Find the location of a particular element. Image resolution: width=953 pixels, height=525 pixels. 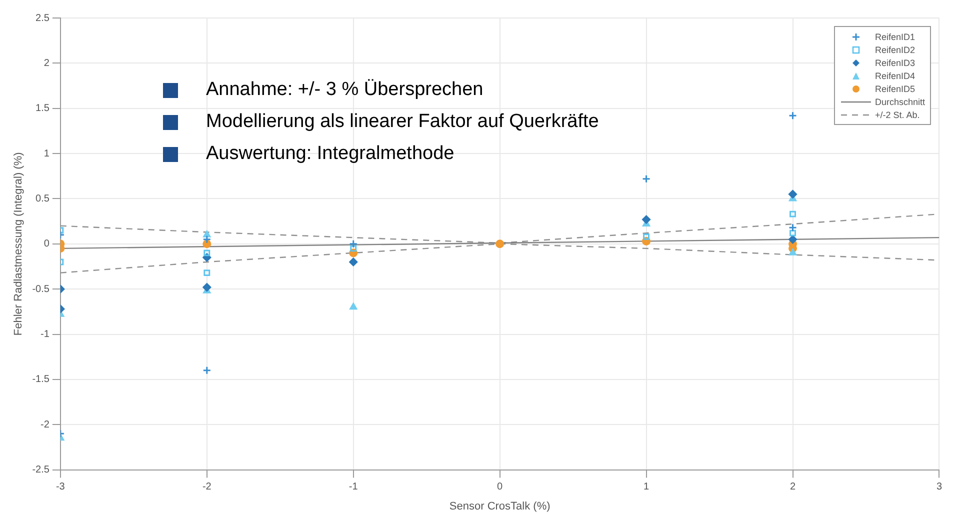

x-tick-label: -1 is located at coordinates (353, 487).